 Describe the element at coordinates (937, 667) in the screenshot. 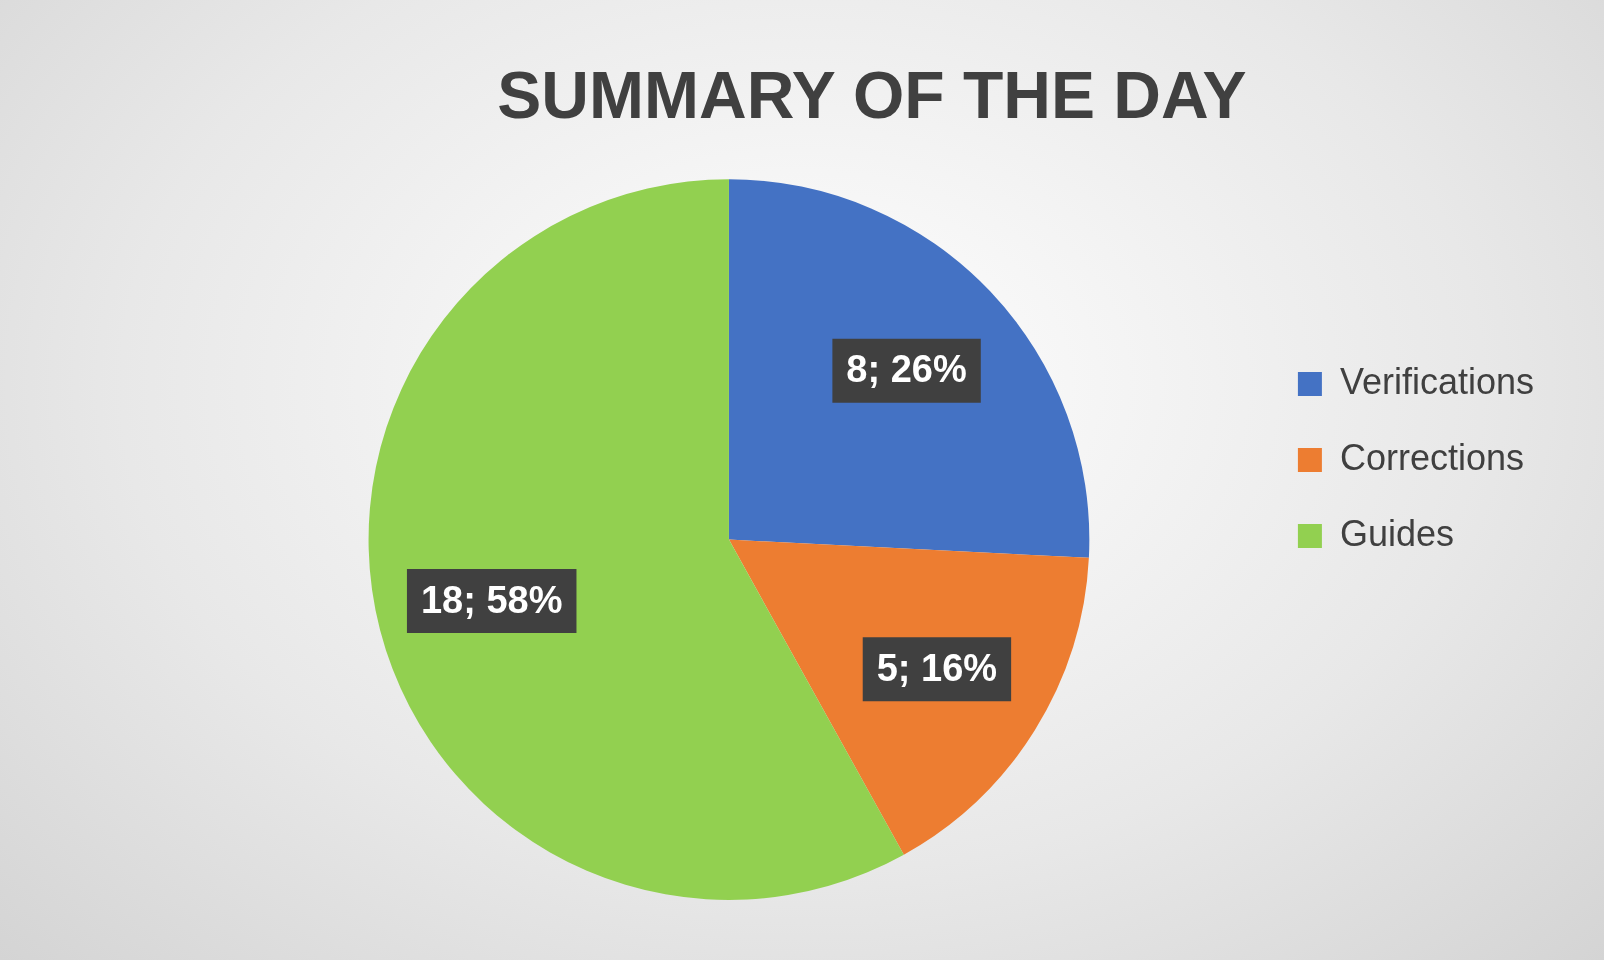

I see `data-label: 5; 16%` at that location.